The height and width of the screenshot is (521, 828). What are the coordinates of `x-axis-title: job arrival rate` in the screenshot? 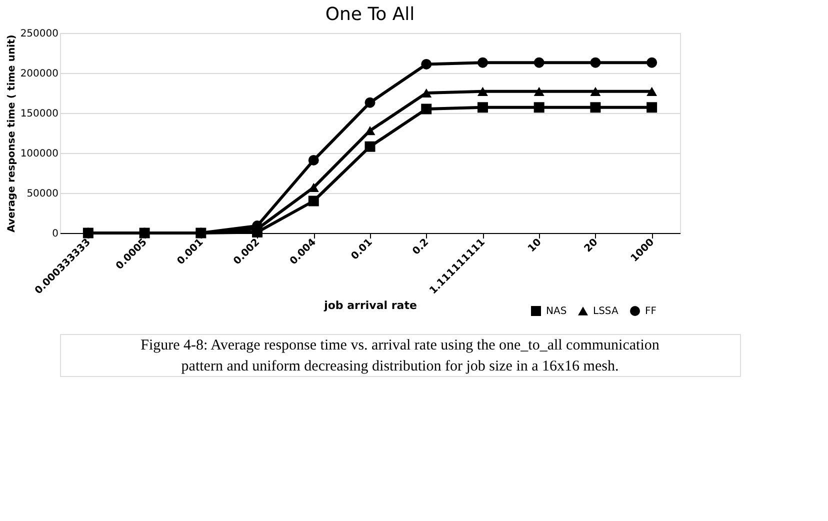 It's located at (370, 305).